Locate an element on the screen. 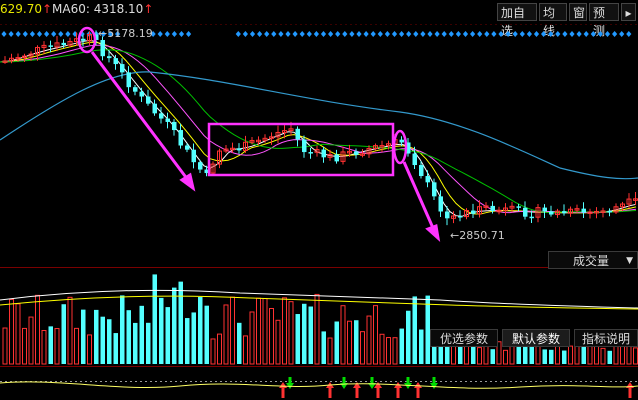 Image resolution: width=638 pixels, height=400 pixels. volume-ma5 is located at coordinates (319, 299).